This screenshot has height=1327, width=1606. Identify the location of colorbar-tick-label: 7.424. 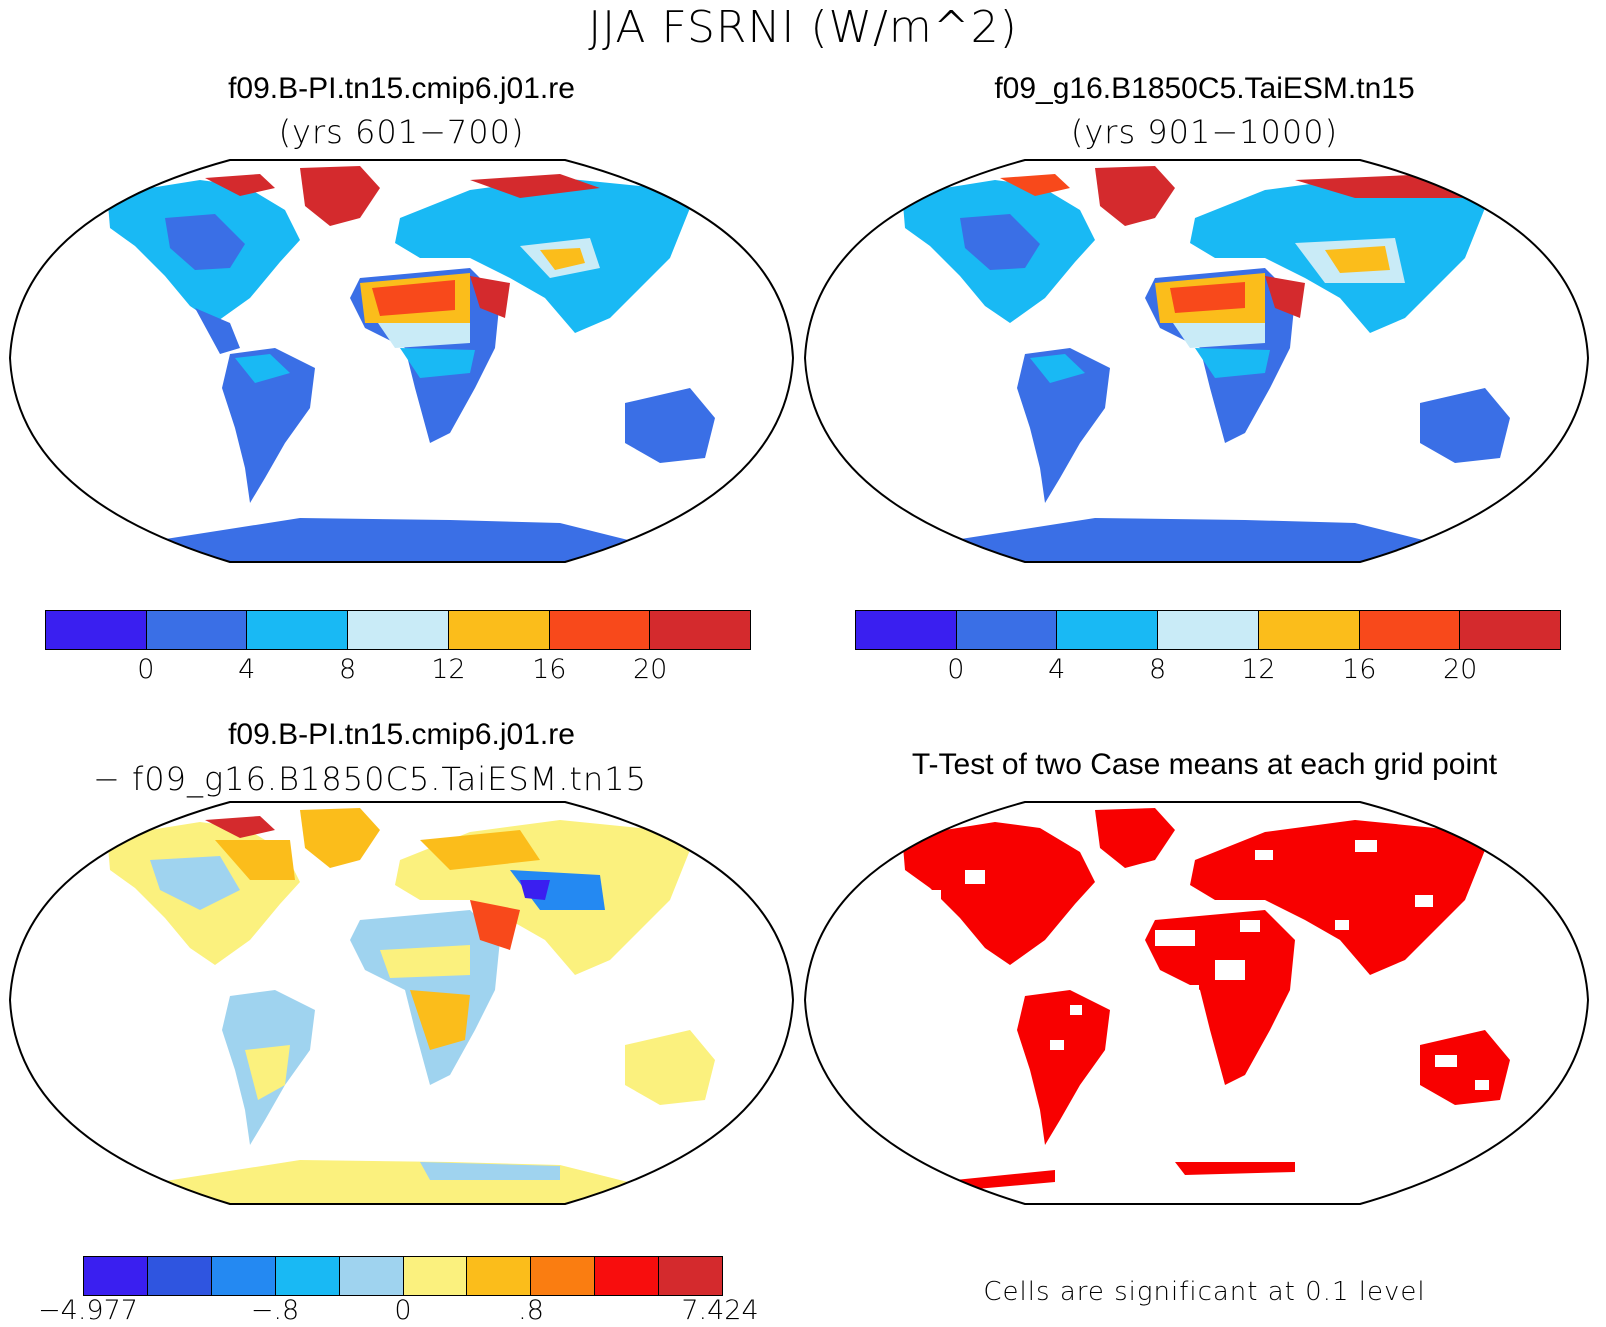
(720, 1310).